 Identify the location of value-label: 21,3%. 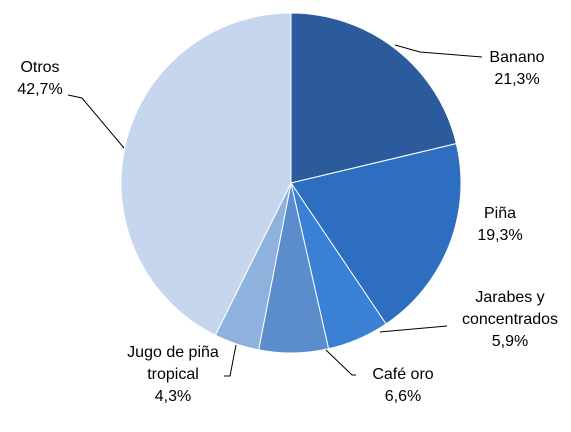
(517, 79).